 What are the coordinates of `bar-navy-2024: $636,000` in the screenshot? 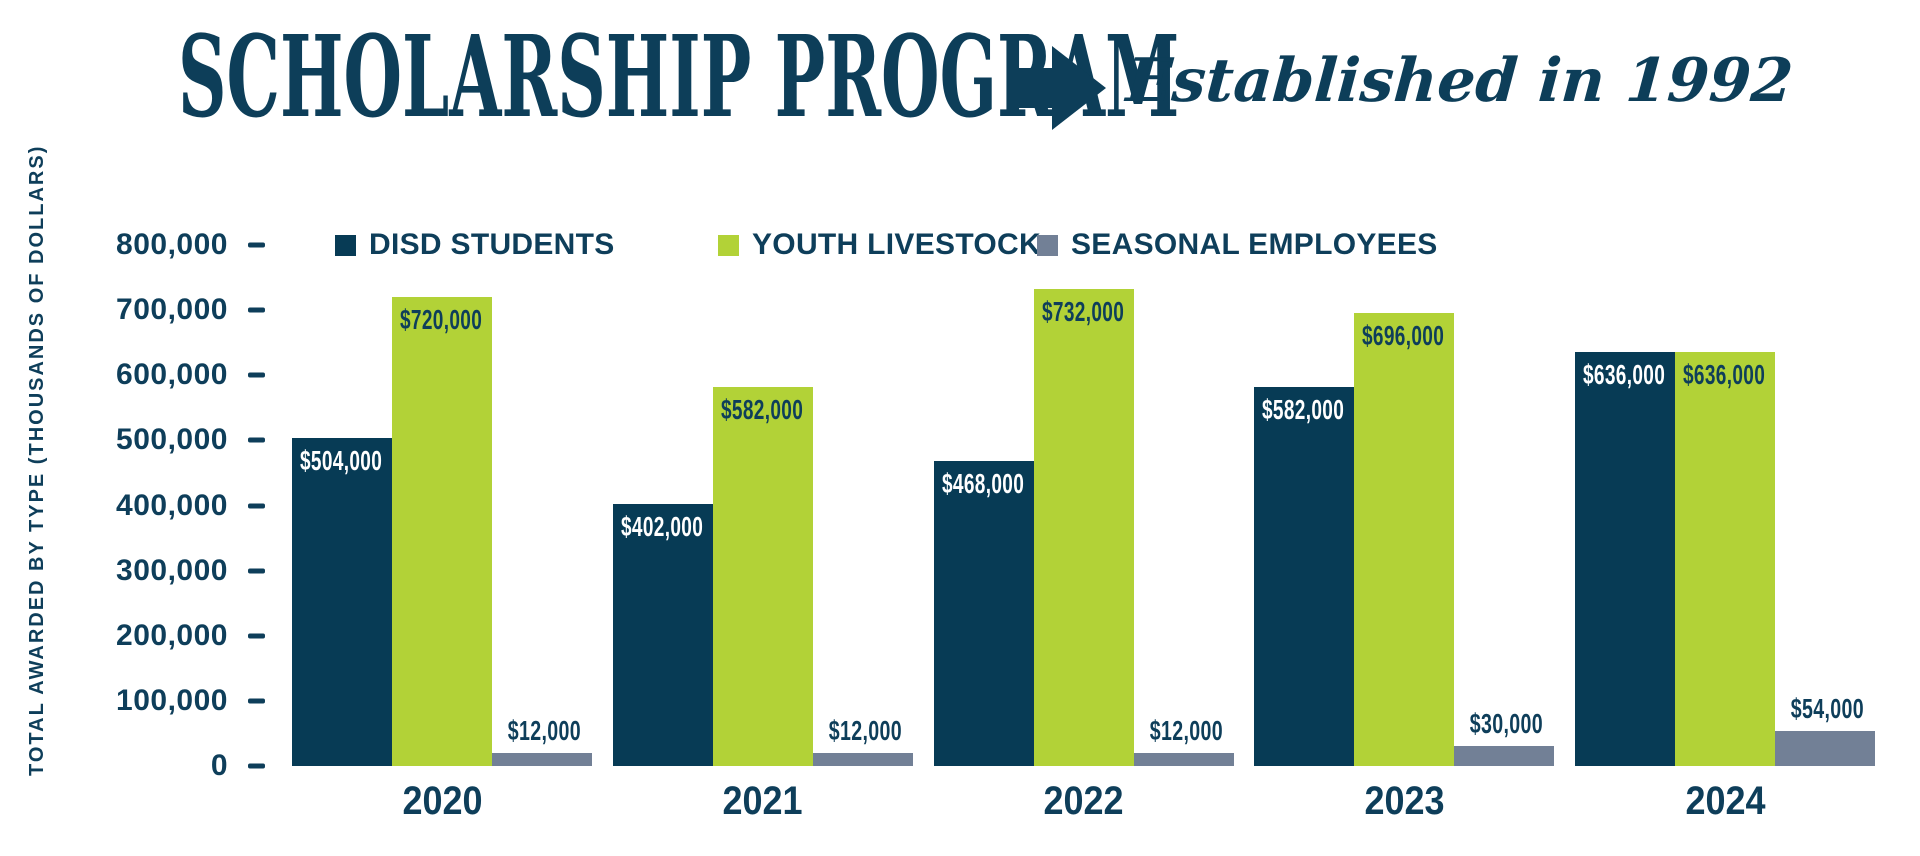 It's located at (1625, 559).